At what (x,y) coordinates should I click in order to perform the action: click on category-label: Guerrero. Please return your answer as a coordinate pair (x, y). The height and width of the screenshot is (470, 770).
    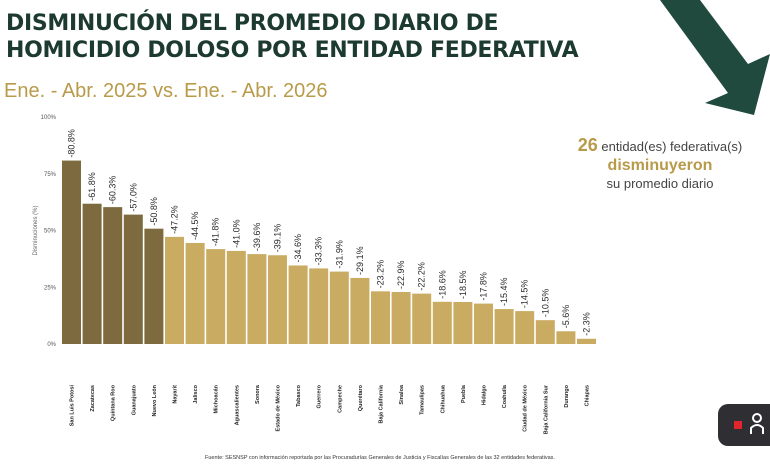
    Looking at the image, I should click on (320, 396).